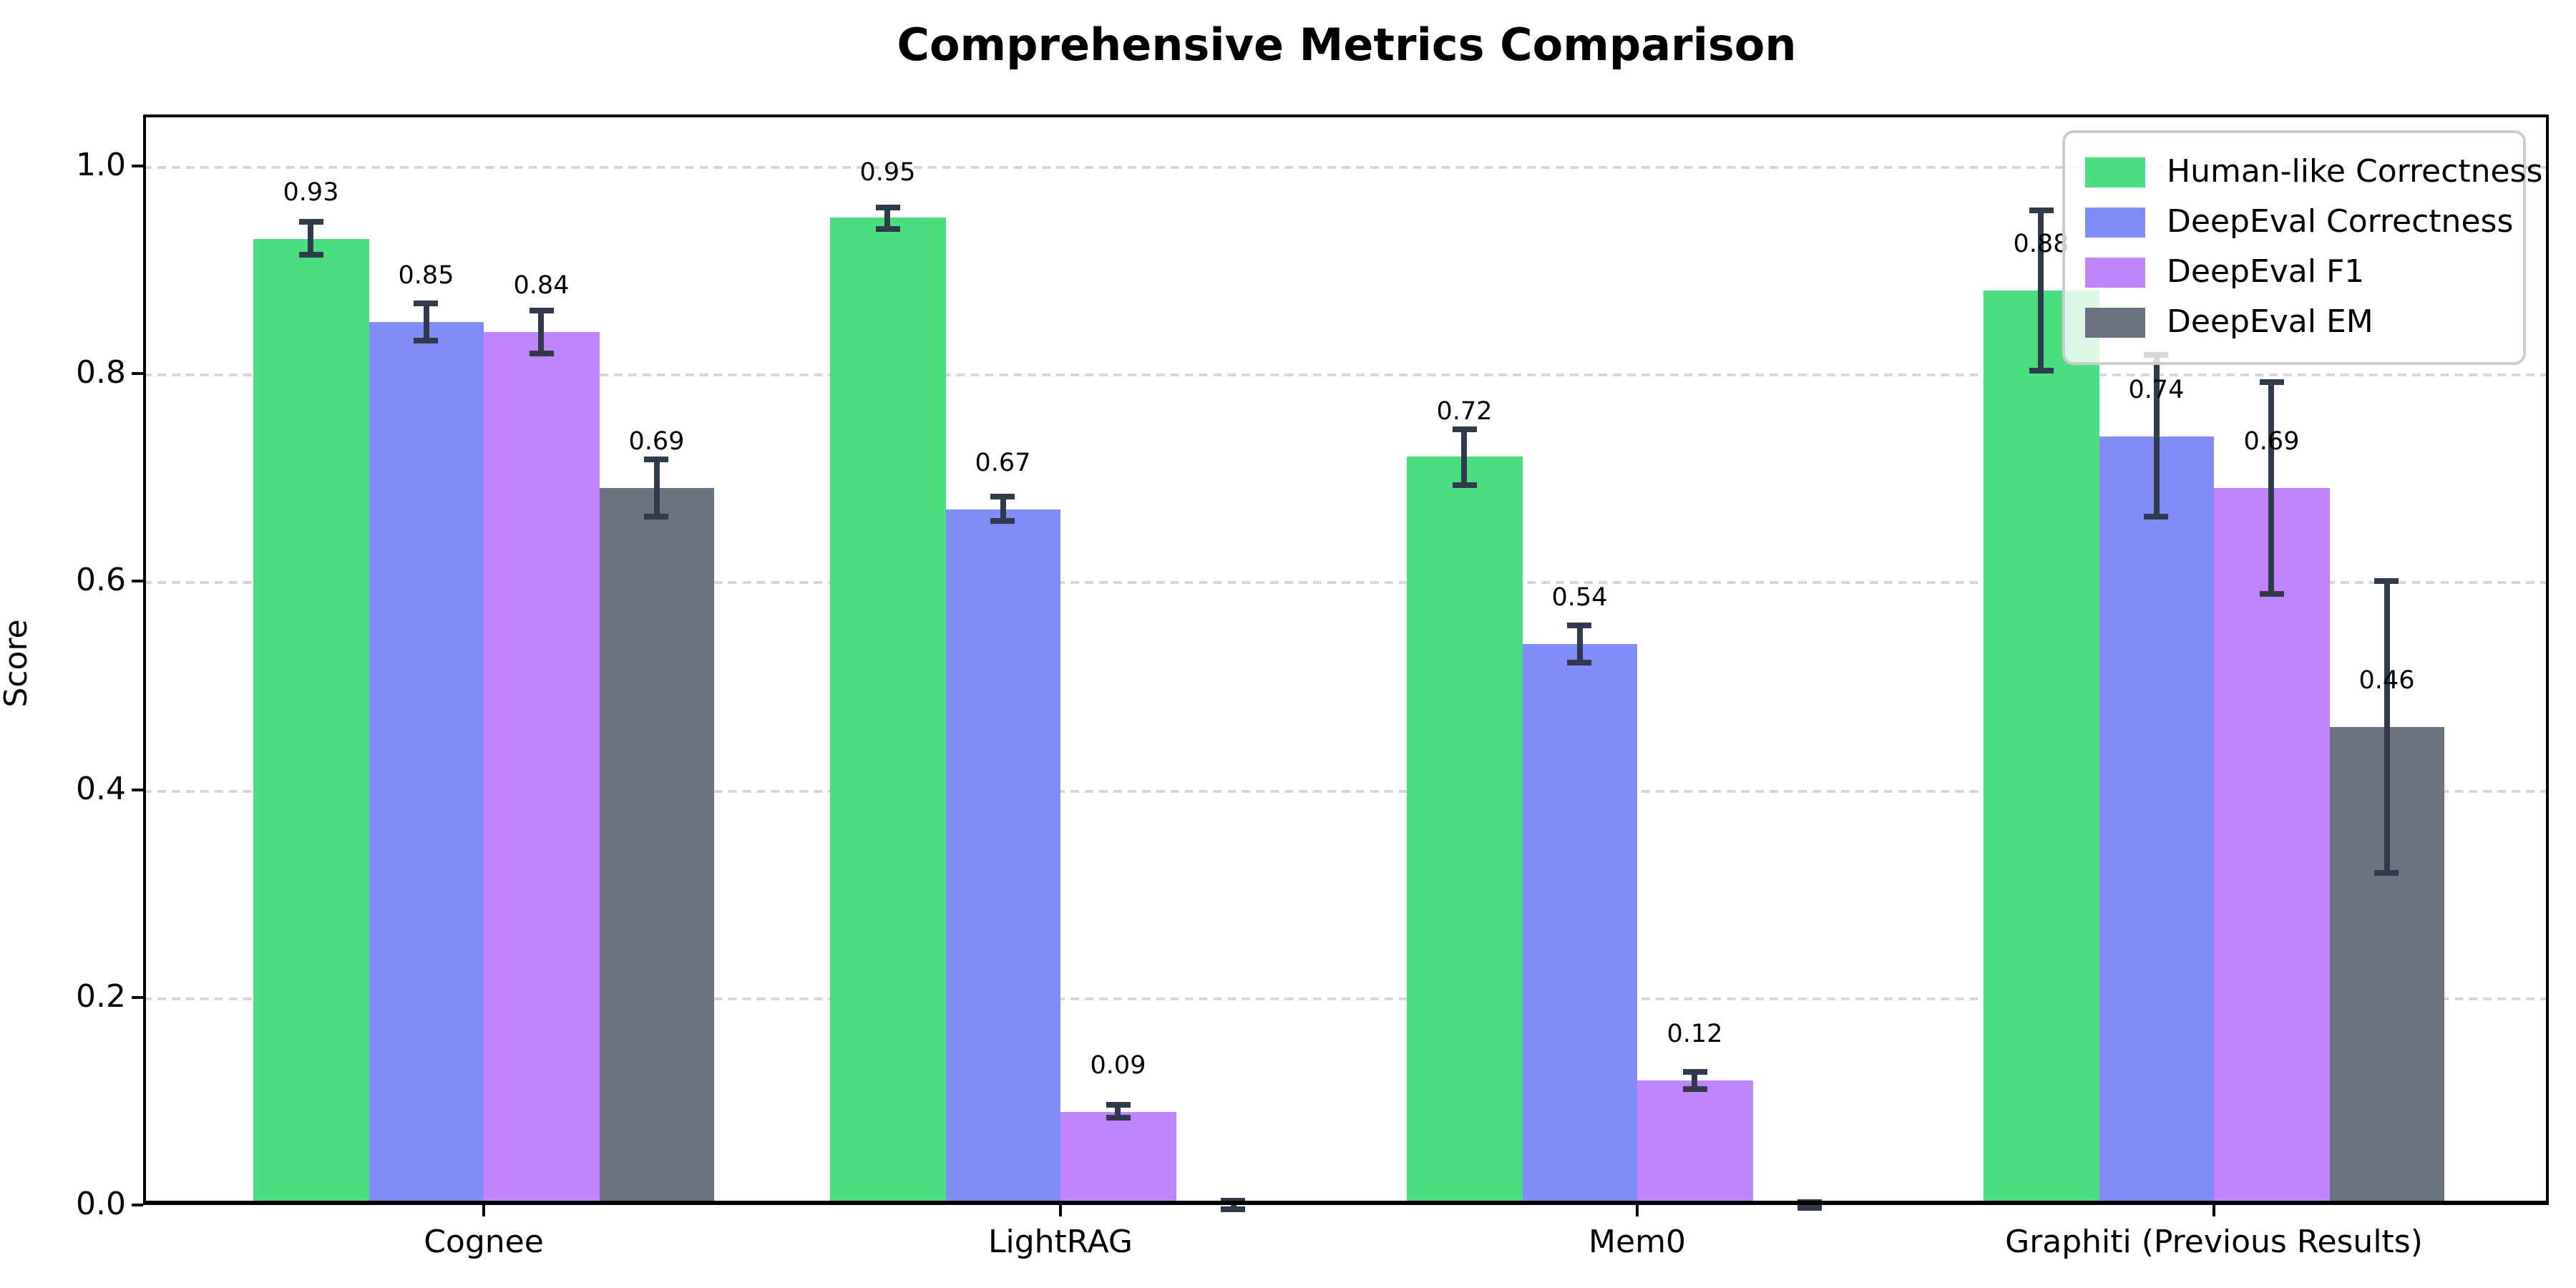 The height and width of the screenshot is (1288, 2576). I want to click on y-tick-label: 0.4, so click(101, 789).